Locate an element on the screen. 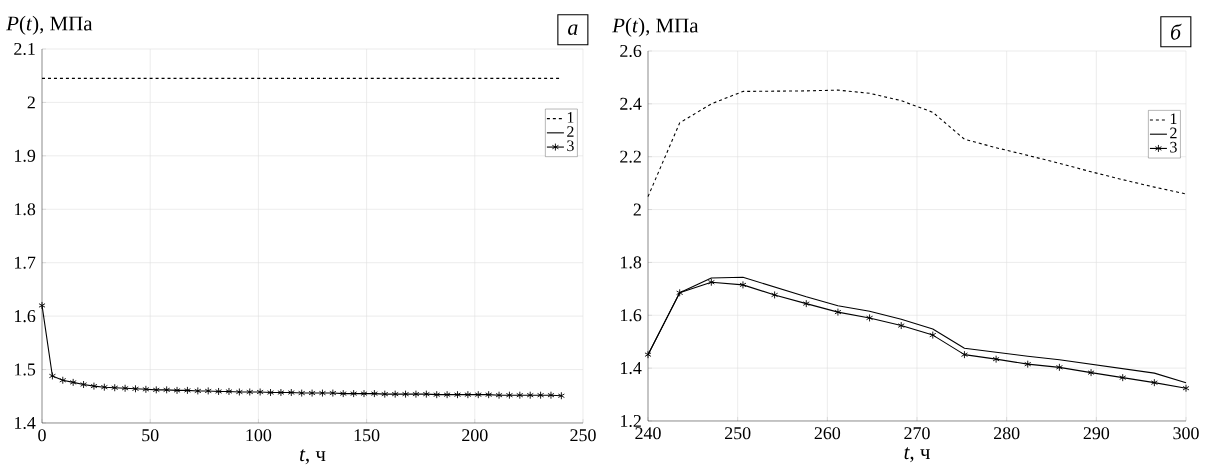  y-tick-label: 2.1 is located at coordinates (24, 49).